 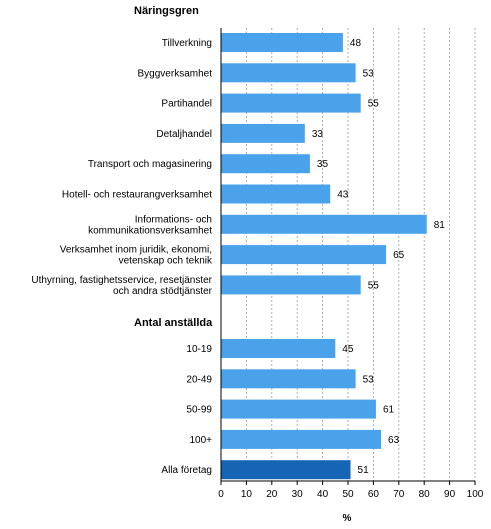 What do you see at coordinates (150, 164) in the screenshot?
I see `category-label: Transport och magasinering` at bounding box center [150, 164].